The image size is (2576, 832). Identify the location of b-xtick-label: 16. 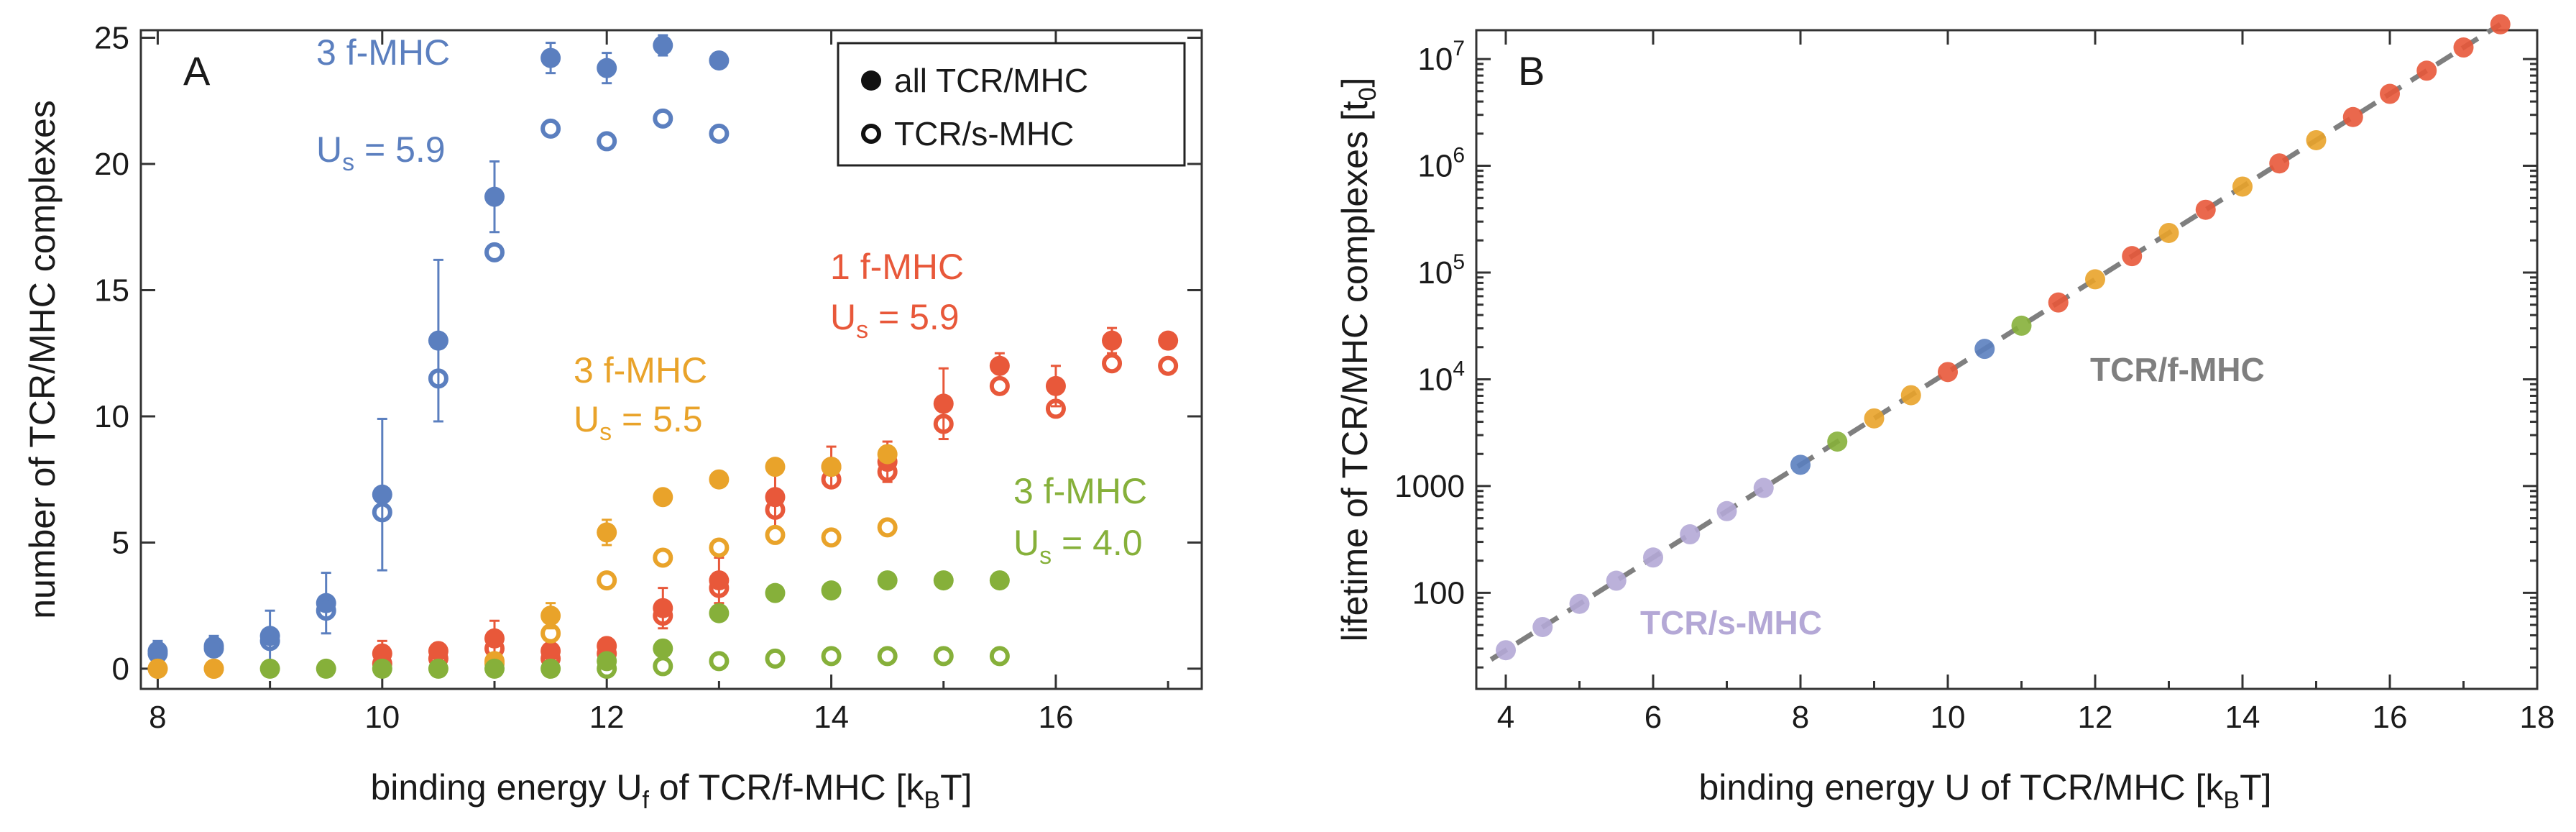
(2390, 717).